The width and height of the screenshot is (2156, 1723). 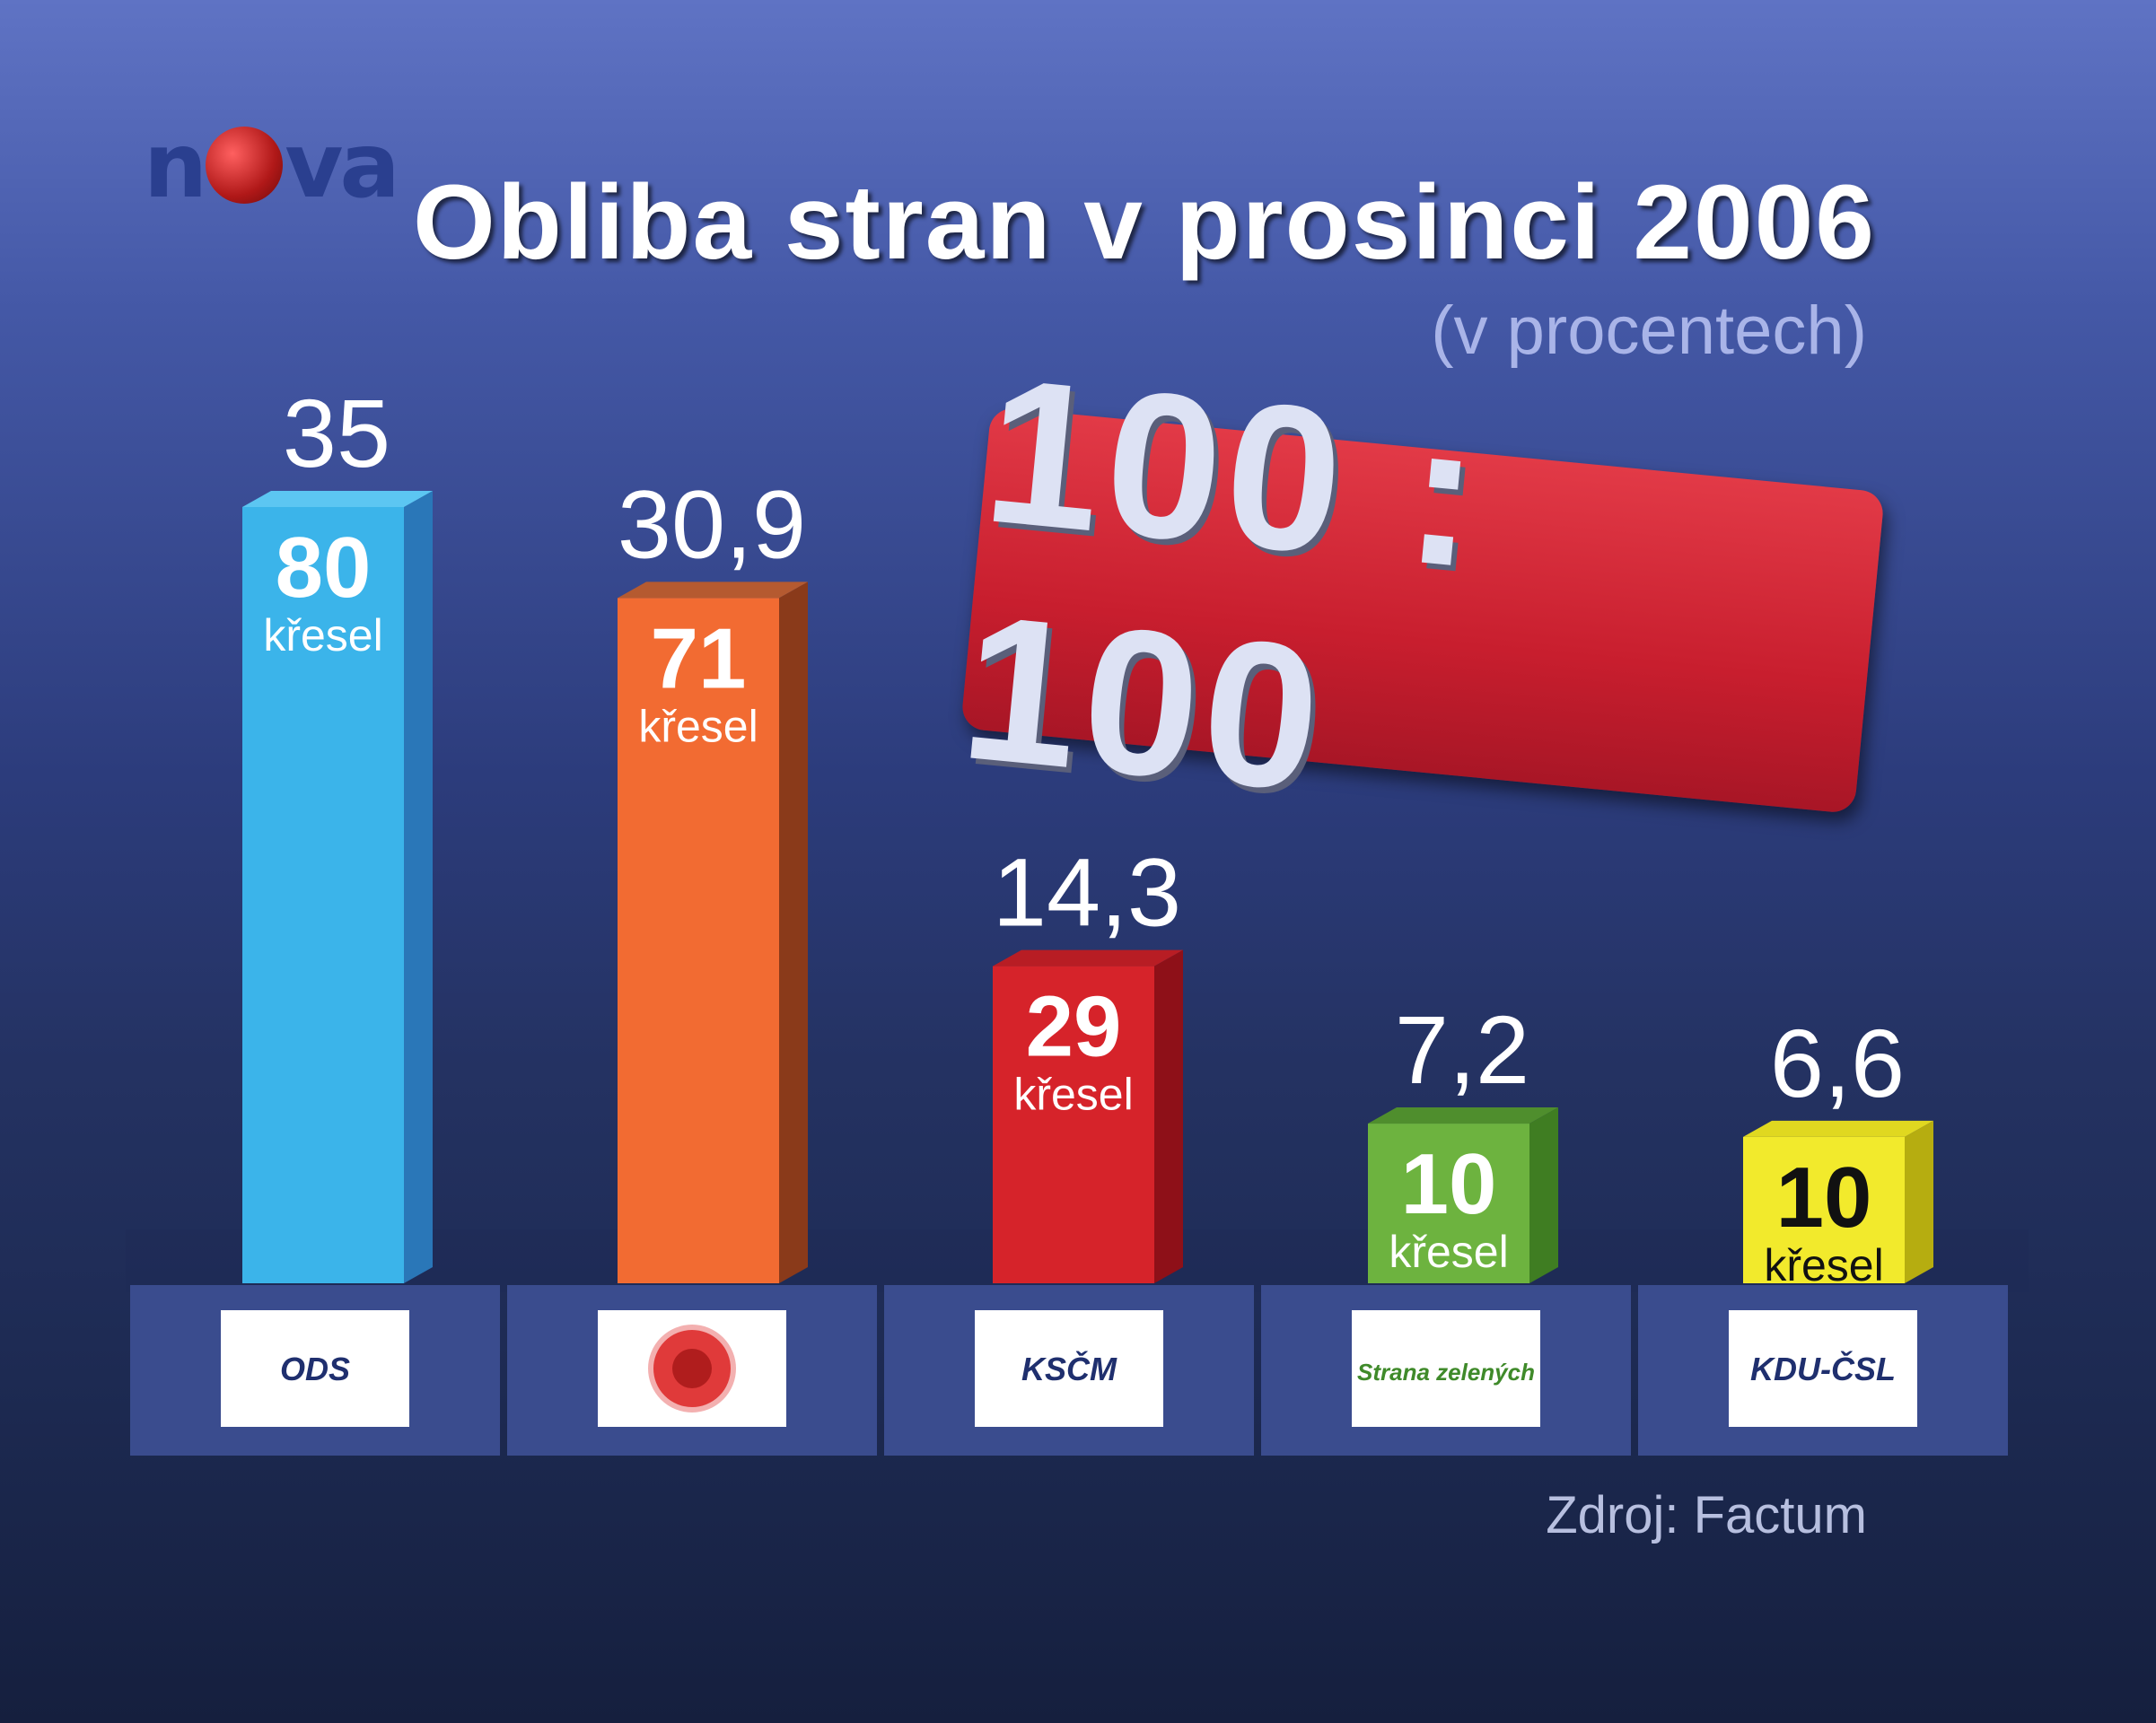 I want to click on seats-value: 80, so click(x=324, y=568).